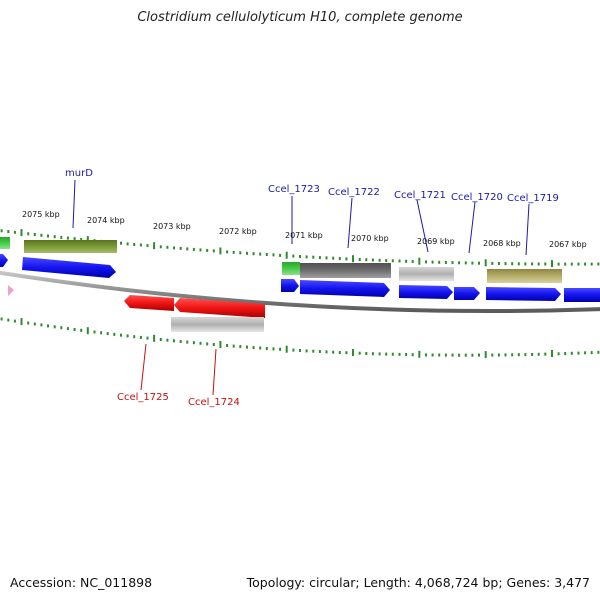 The width and height of the screenshot is (600, 605). I want to click on scale-label-2073: 2073 kbp, so click(172, 226).